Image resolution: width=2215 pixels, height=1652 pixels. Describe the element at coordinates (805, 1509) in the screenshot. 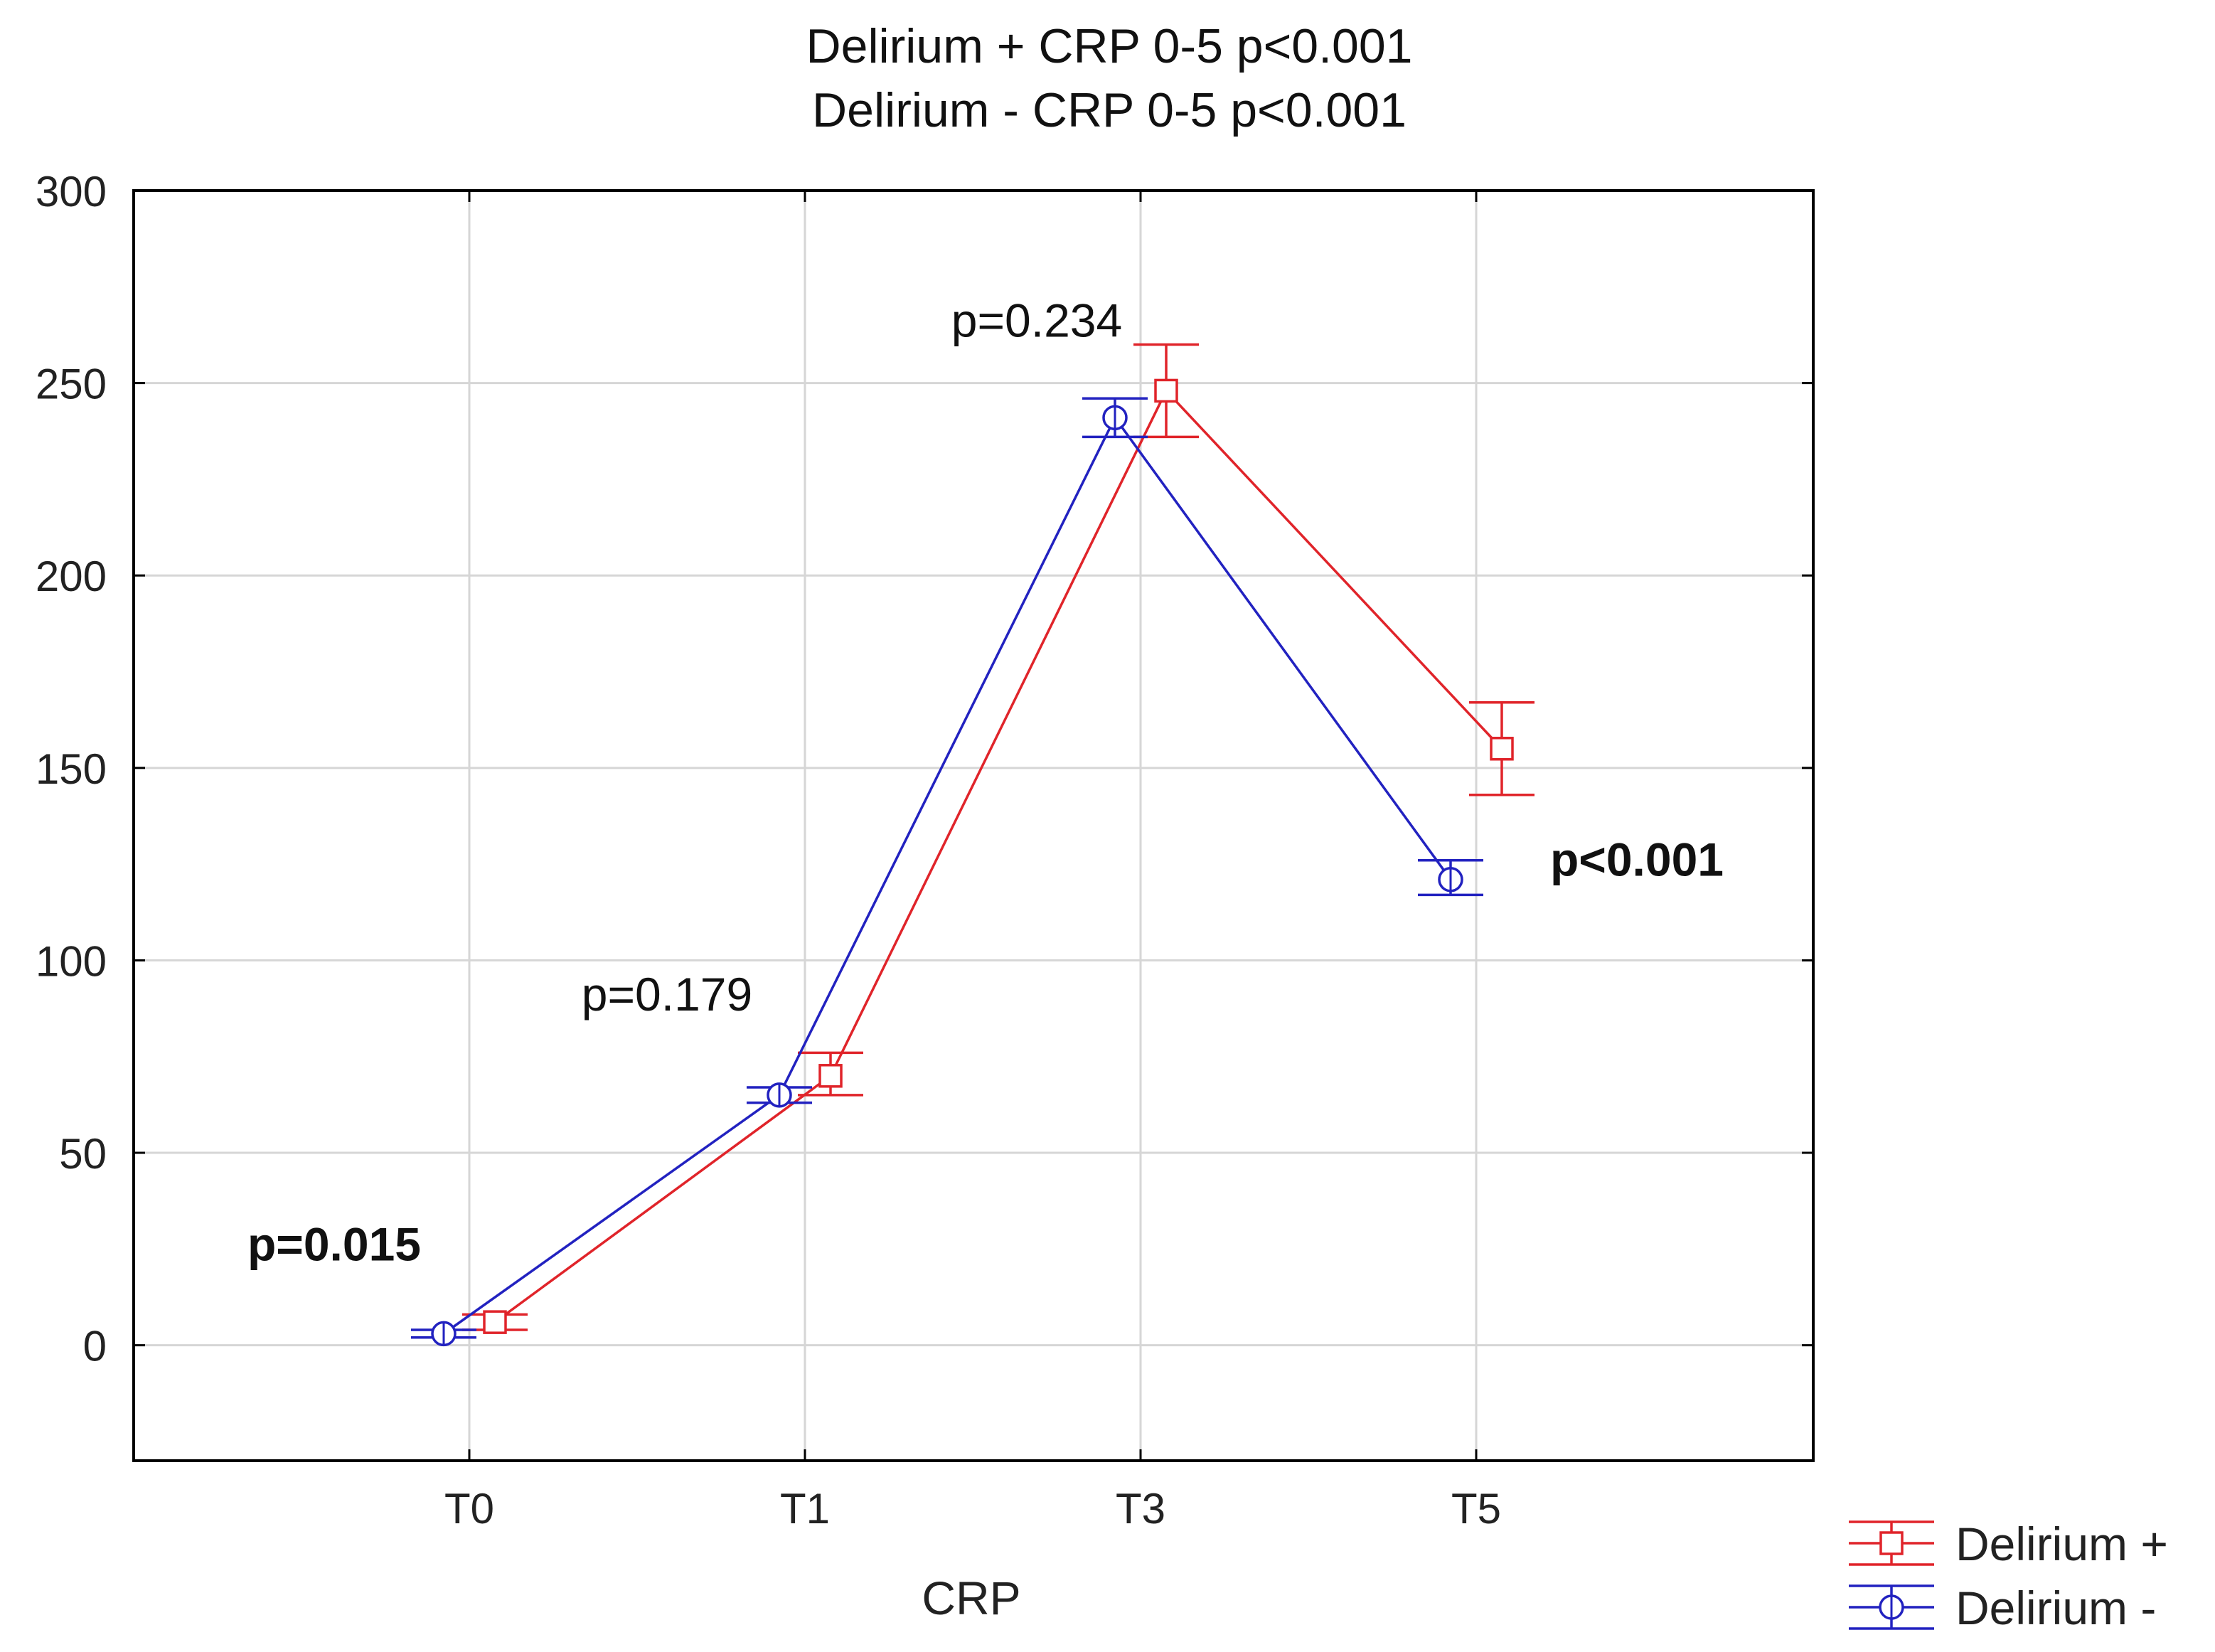

I see `x-tick-label: T1` at that location.